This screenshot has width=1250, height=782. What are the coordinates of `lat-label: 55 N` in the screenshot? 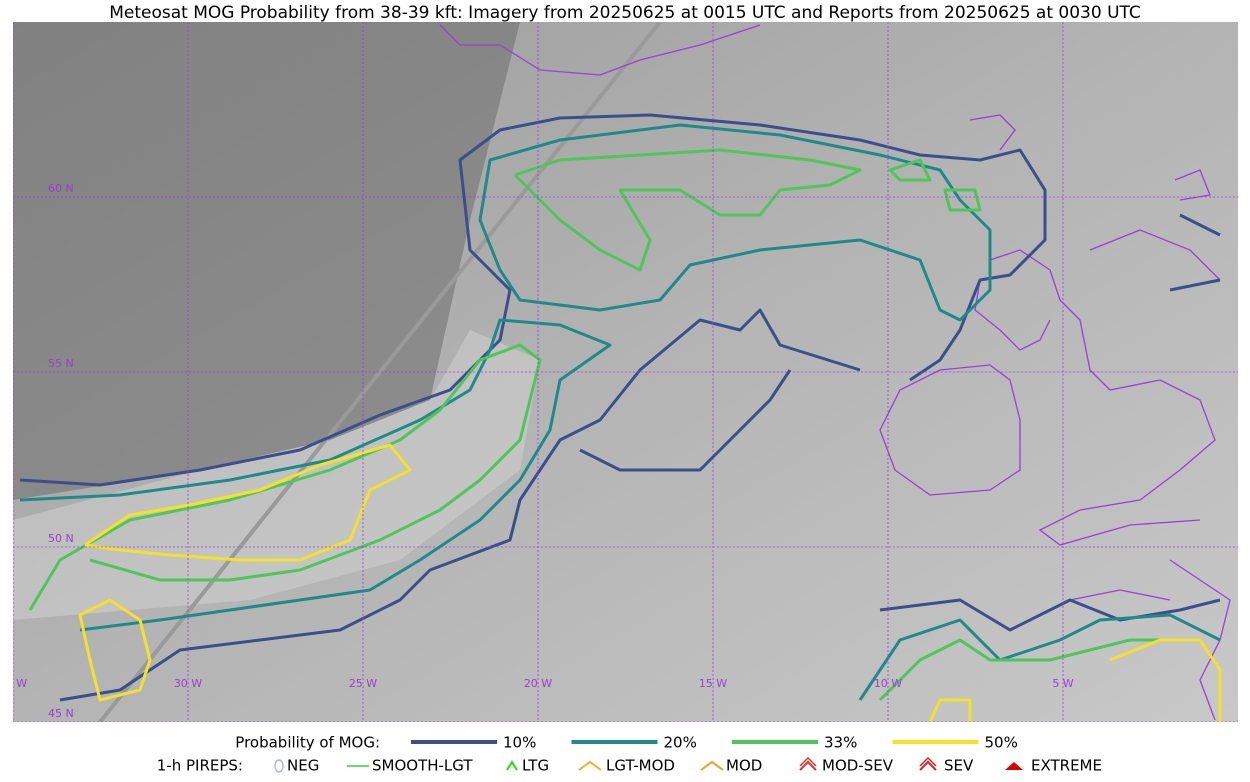 It's located at (61, 363).